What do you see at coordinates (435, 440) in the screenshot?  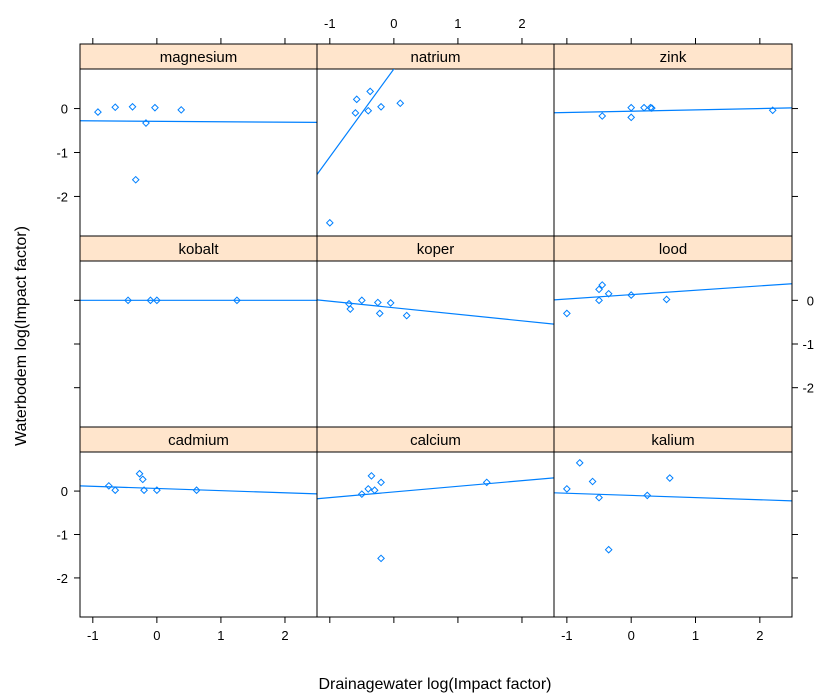 I see `panel-title: calcium` at bounding box center [435, 440].